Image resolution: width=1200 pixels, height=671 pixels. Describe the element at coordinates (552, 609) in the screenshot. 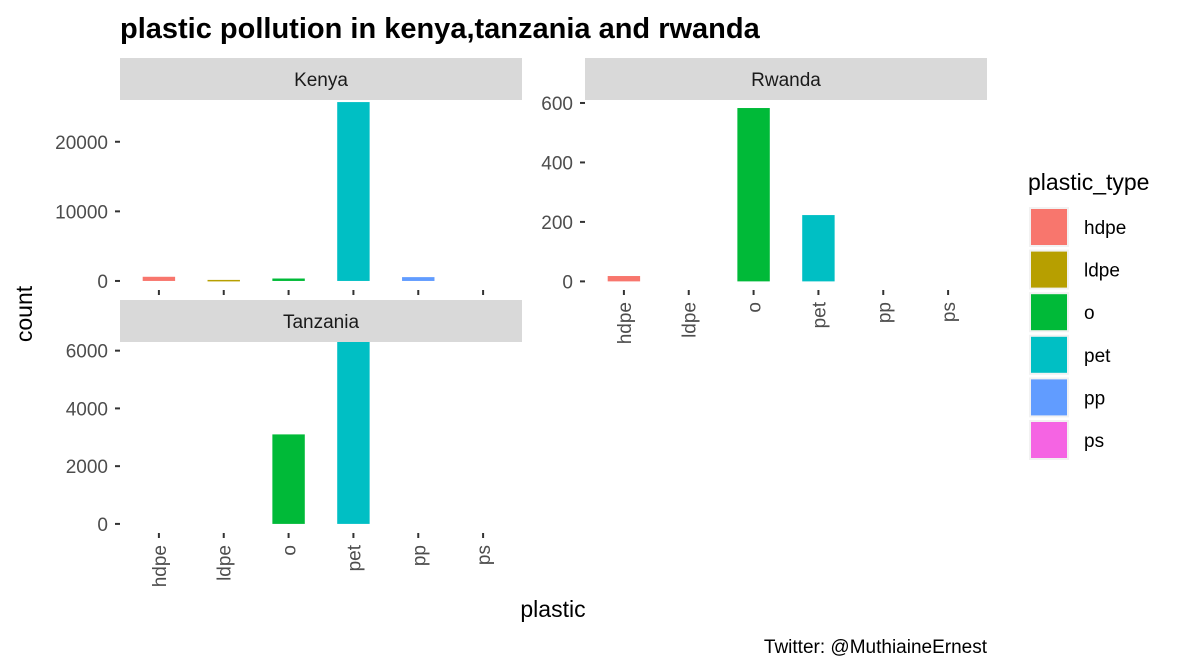

I see `x-axis-title: plastic` at that location.